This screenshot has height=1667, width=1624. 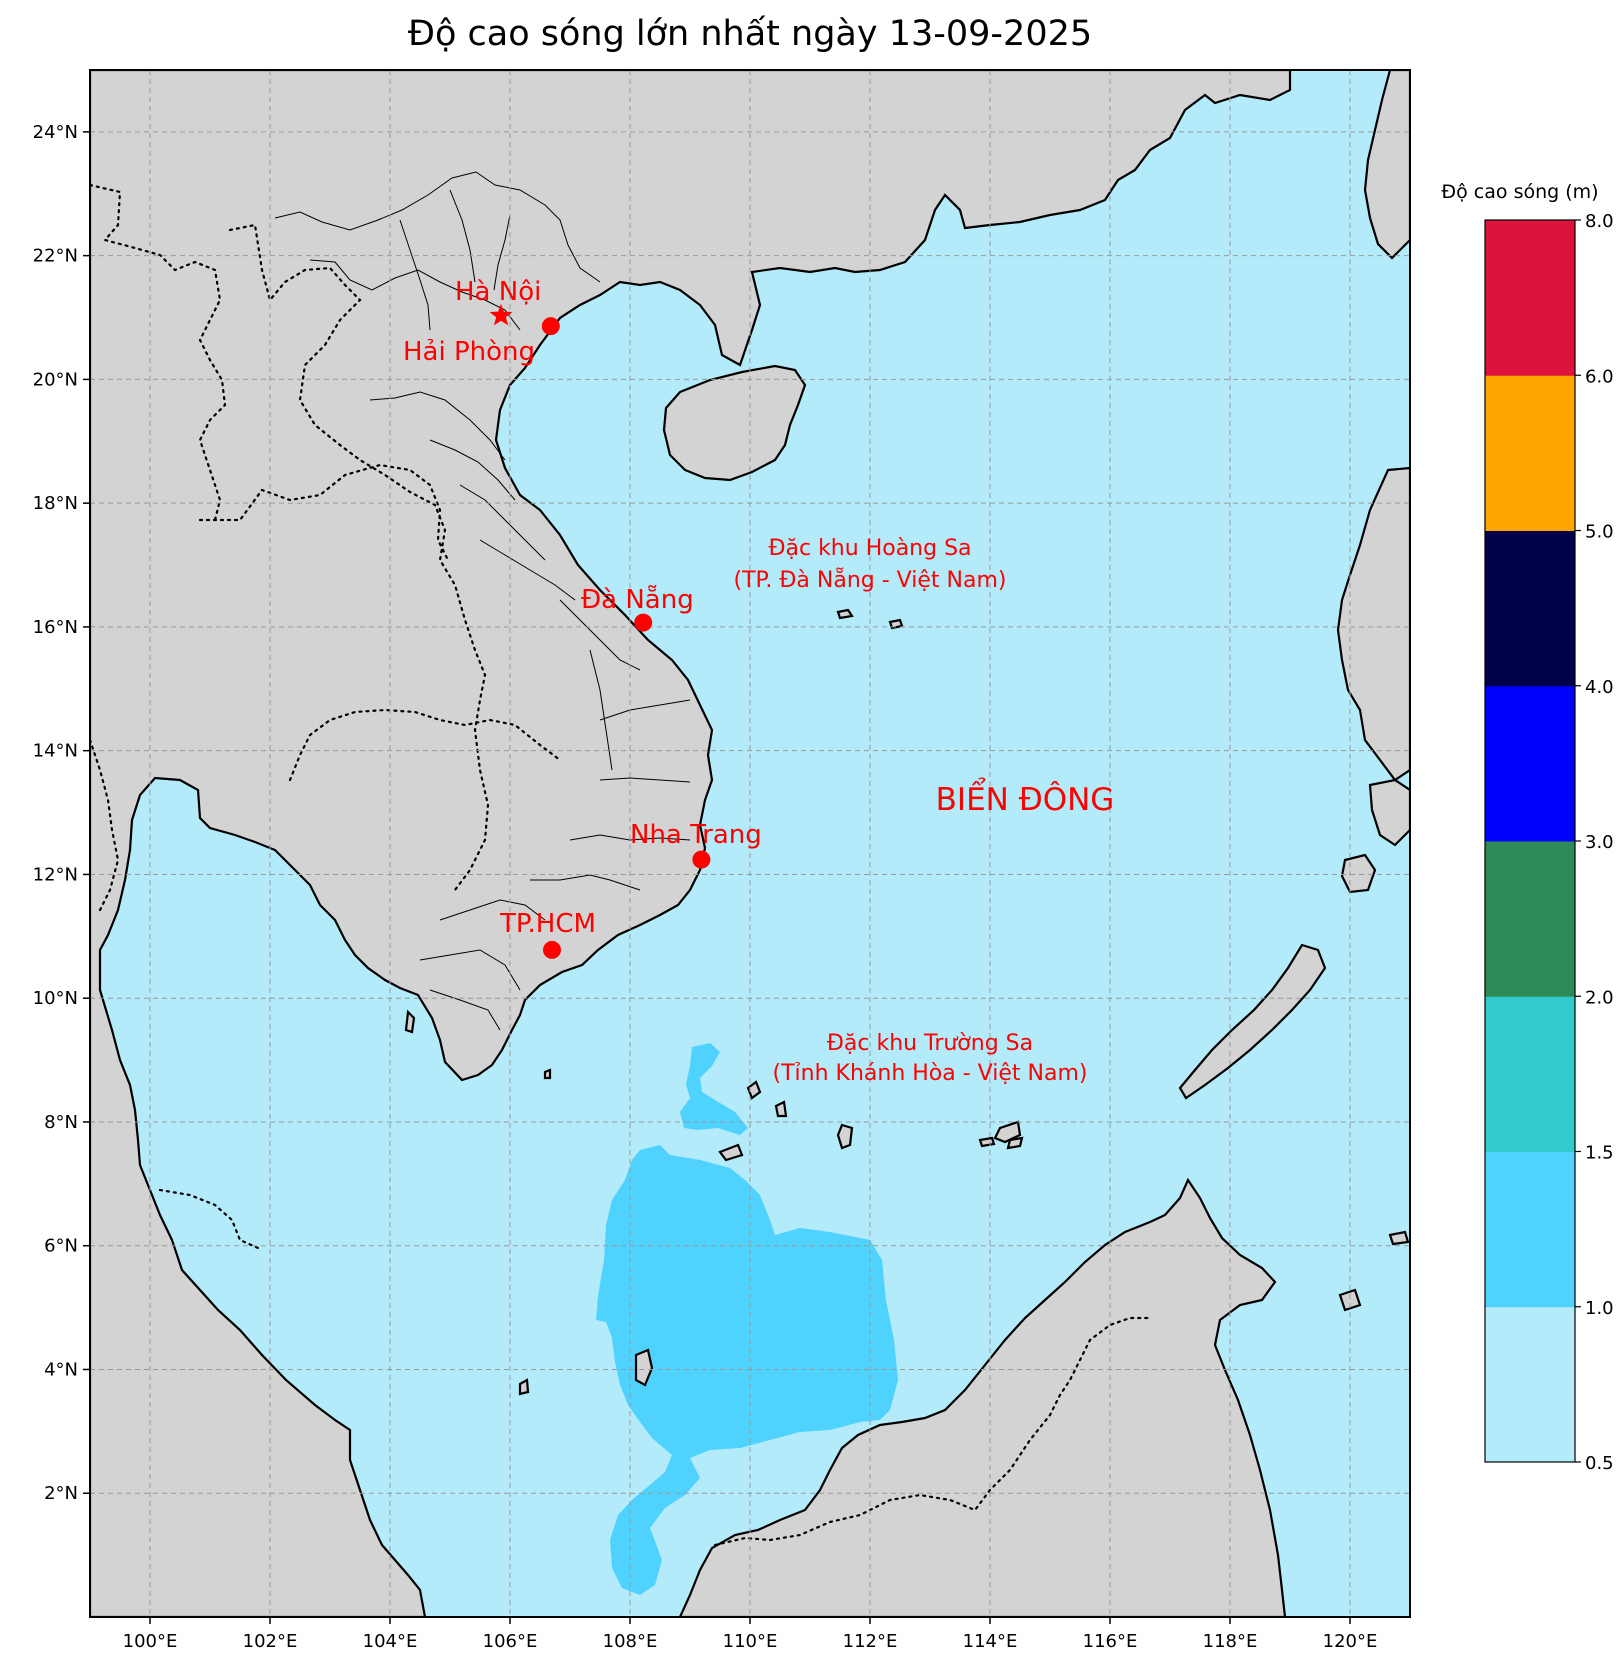 I want to click on land-phu-quoc, so click(x=410, y=1021).